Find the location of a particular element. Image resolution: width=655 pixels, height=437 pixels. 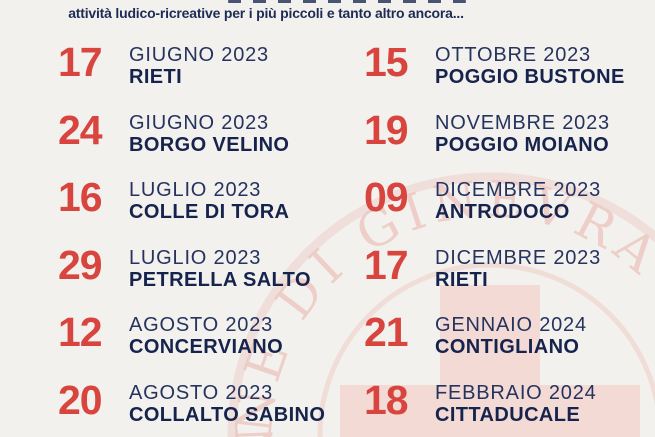

event-day: 12 is located at coordinates (80, 332).